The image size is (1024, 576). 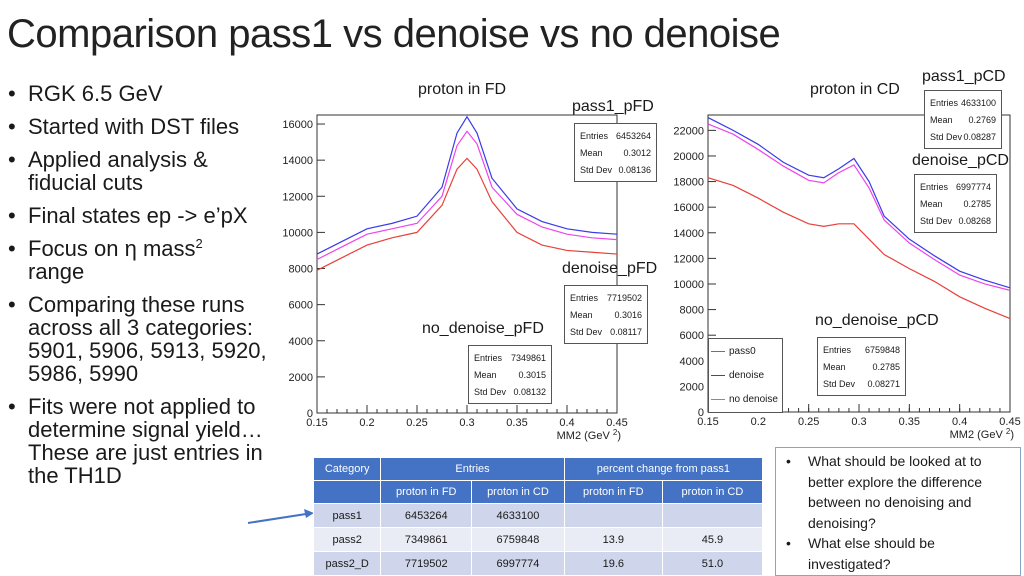 I want to click on stats-row: Mean 0.3015, so click(x=510, y=374).